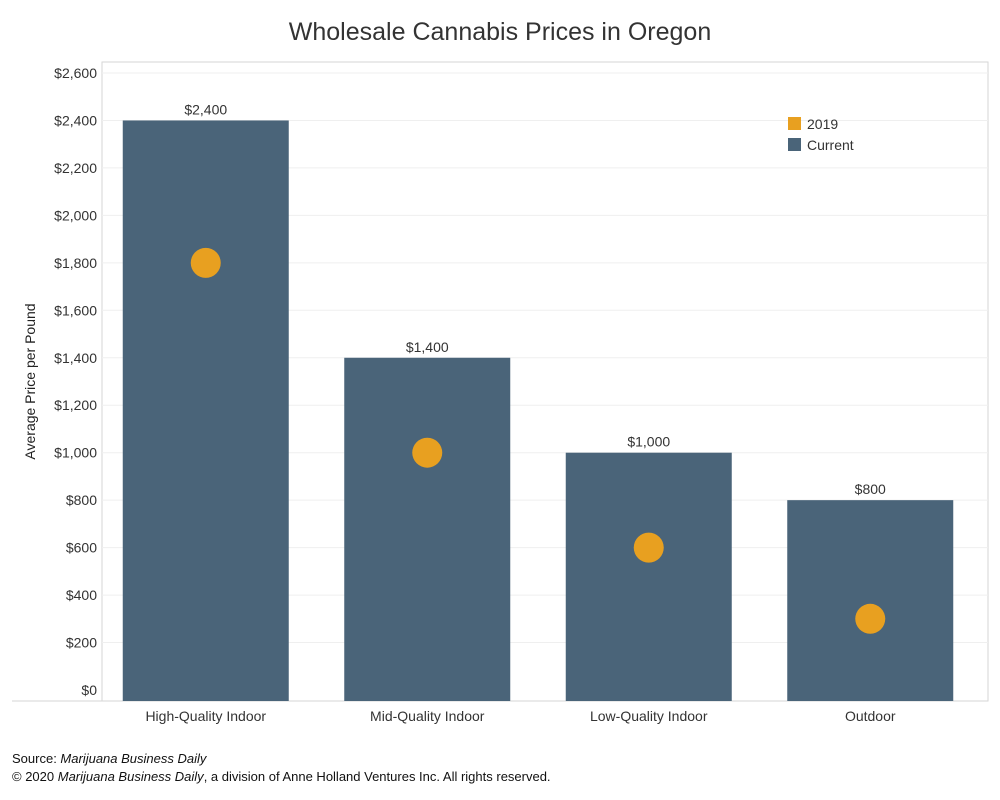 This screenshot has height=800, width=1000. I want to click on legend-swatch-2019, so click(794, 123).